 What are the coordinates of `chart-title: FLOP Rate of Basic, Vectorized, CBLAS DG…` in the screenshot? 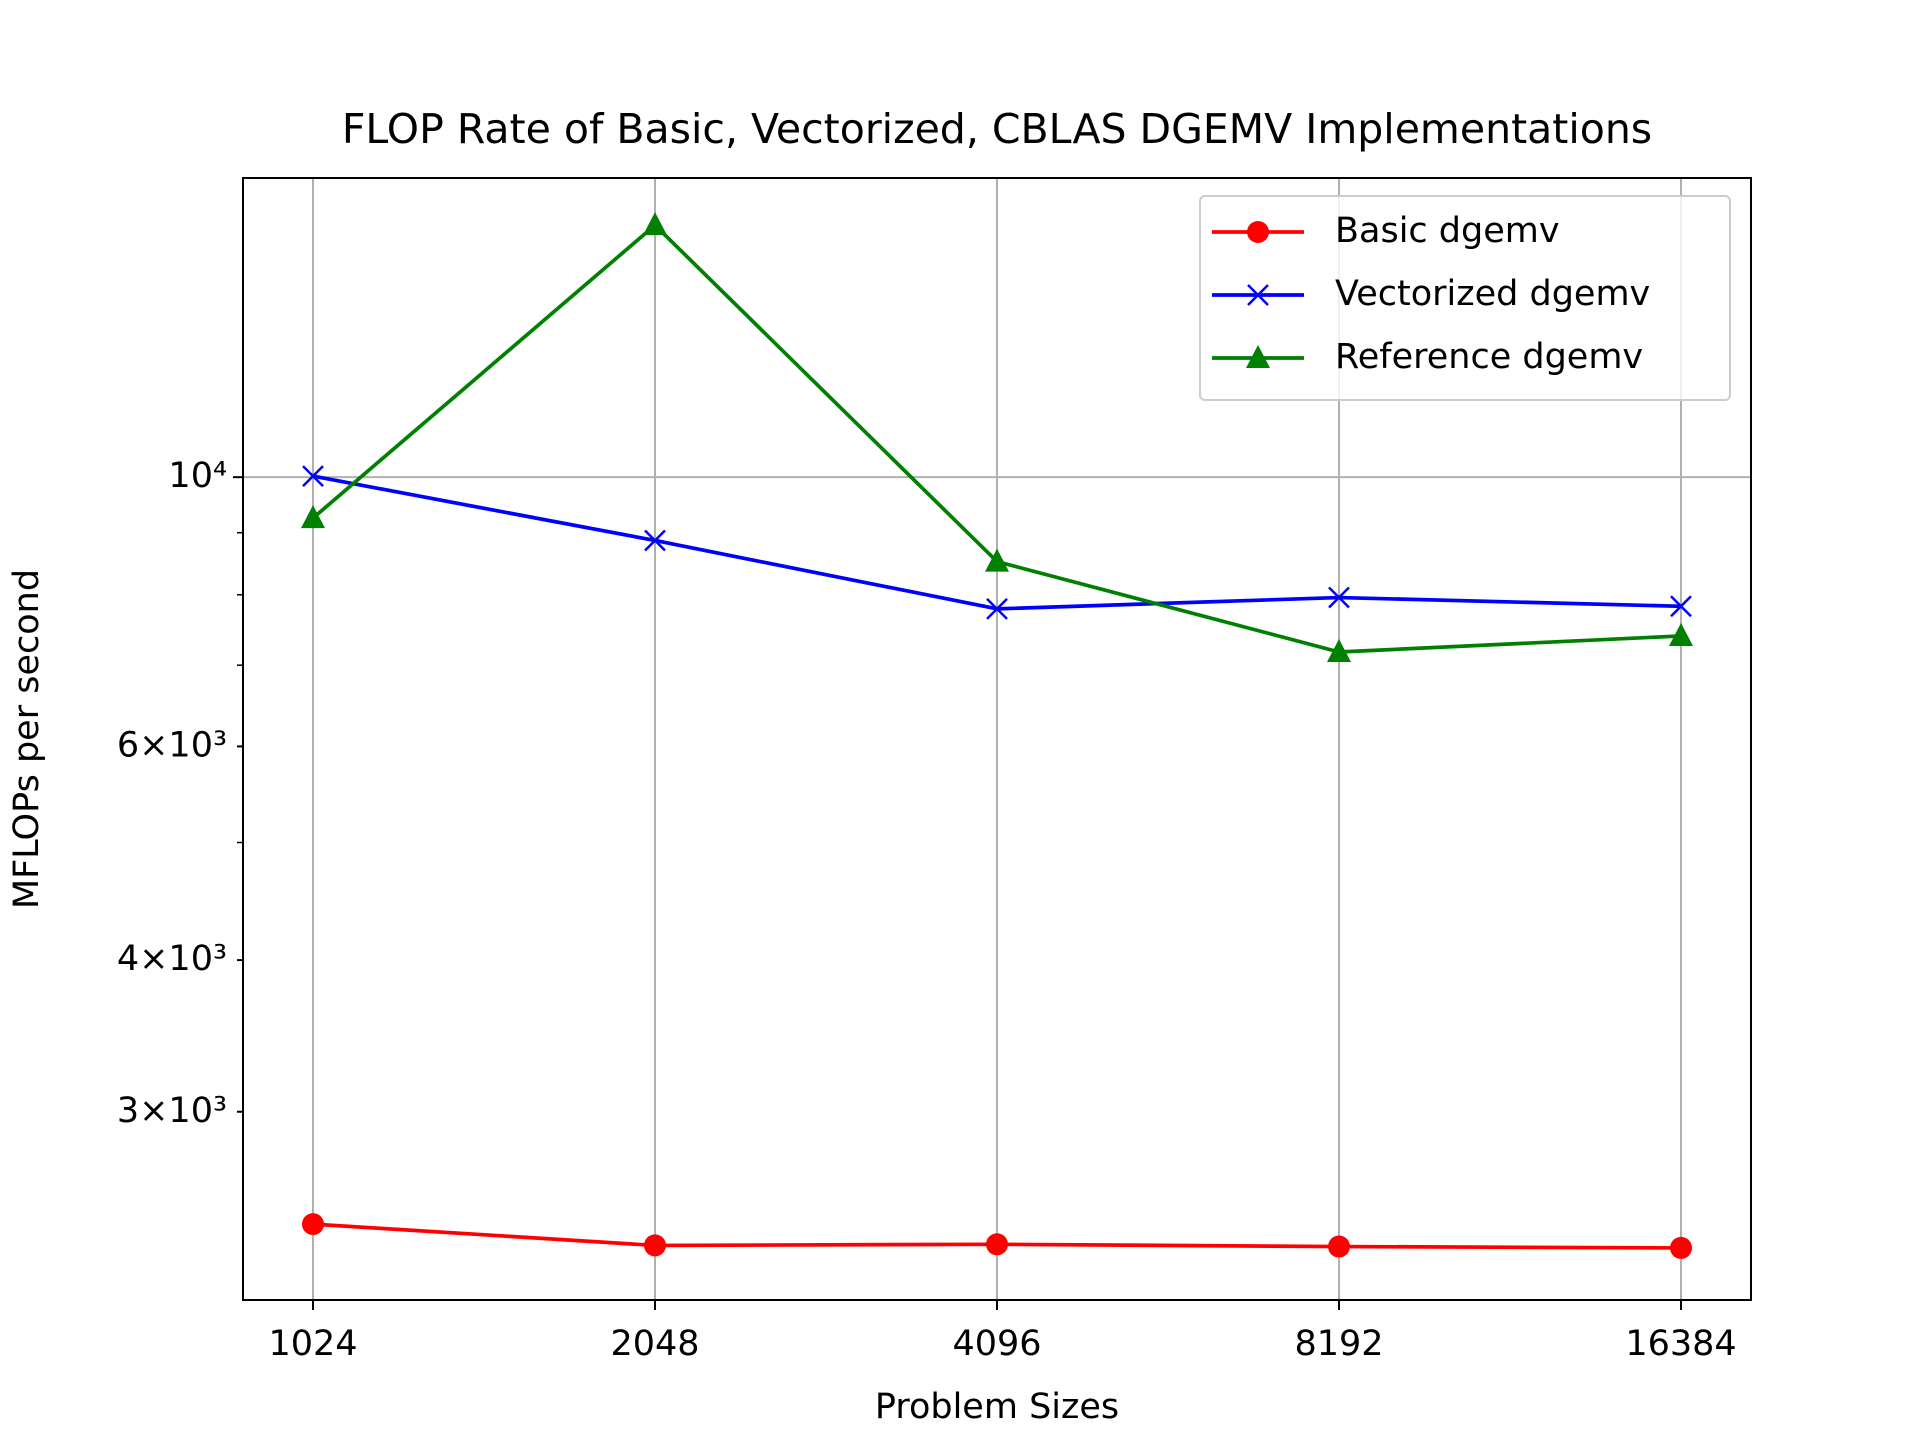 It's located at (997, 129).